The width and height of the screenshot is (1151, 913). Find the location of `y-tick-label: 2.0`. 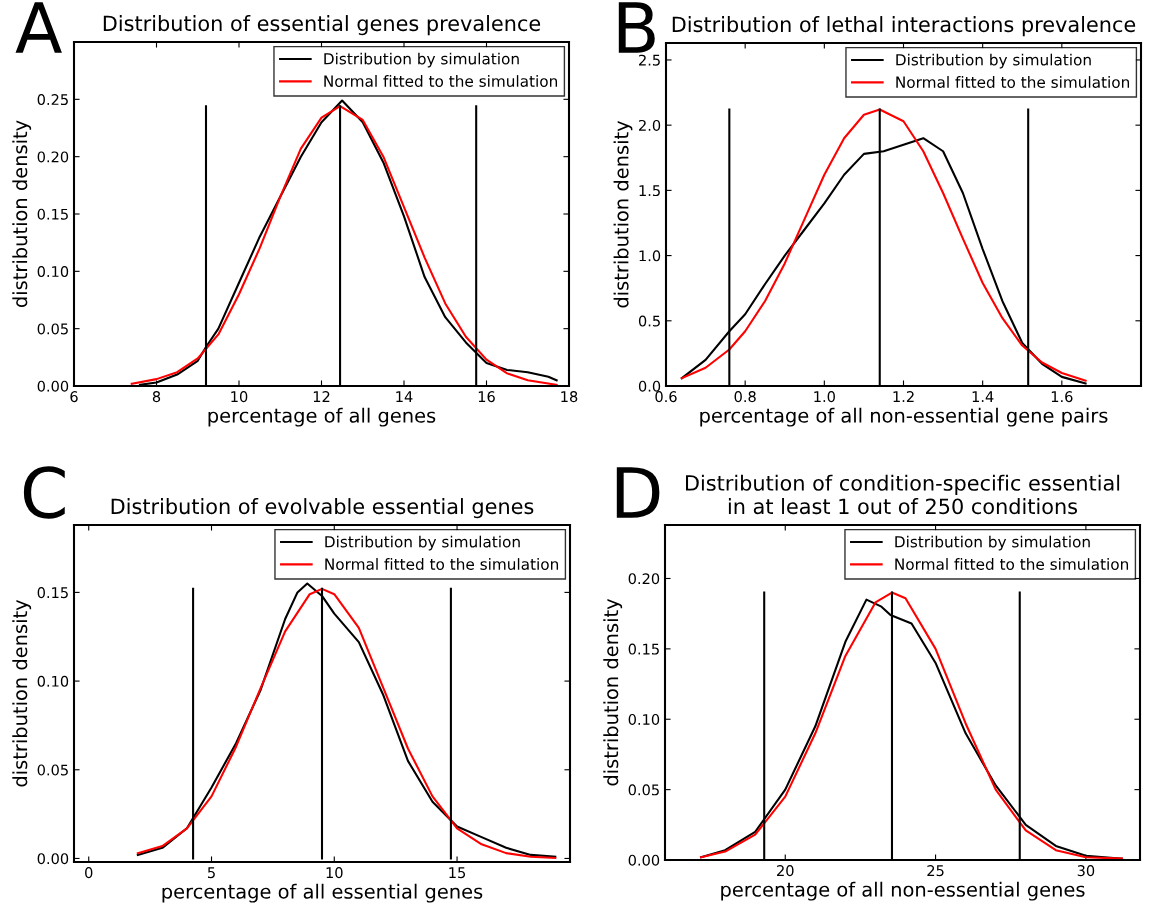

y-tick-label: 2.0 is located at coordinates (650, 125).